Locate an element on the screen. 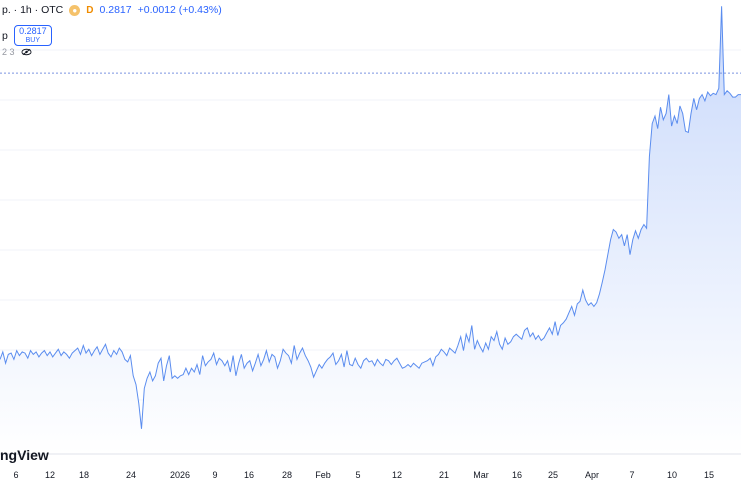  trade-row: p 0.2817 BUY is located at coordinates (27, 35).